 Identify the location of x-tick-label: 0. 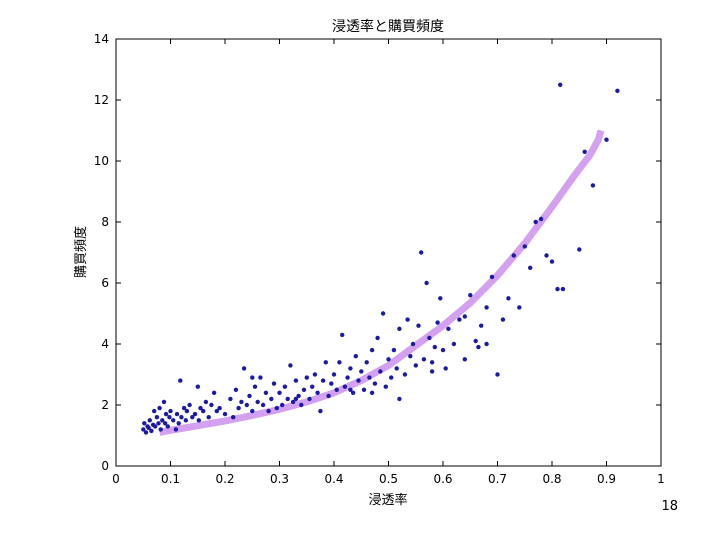
(116, 479).